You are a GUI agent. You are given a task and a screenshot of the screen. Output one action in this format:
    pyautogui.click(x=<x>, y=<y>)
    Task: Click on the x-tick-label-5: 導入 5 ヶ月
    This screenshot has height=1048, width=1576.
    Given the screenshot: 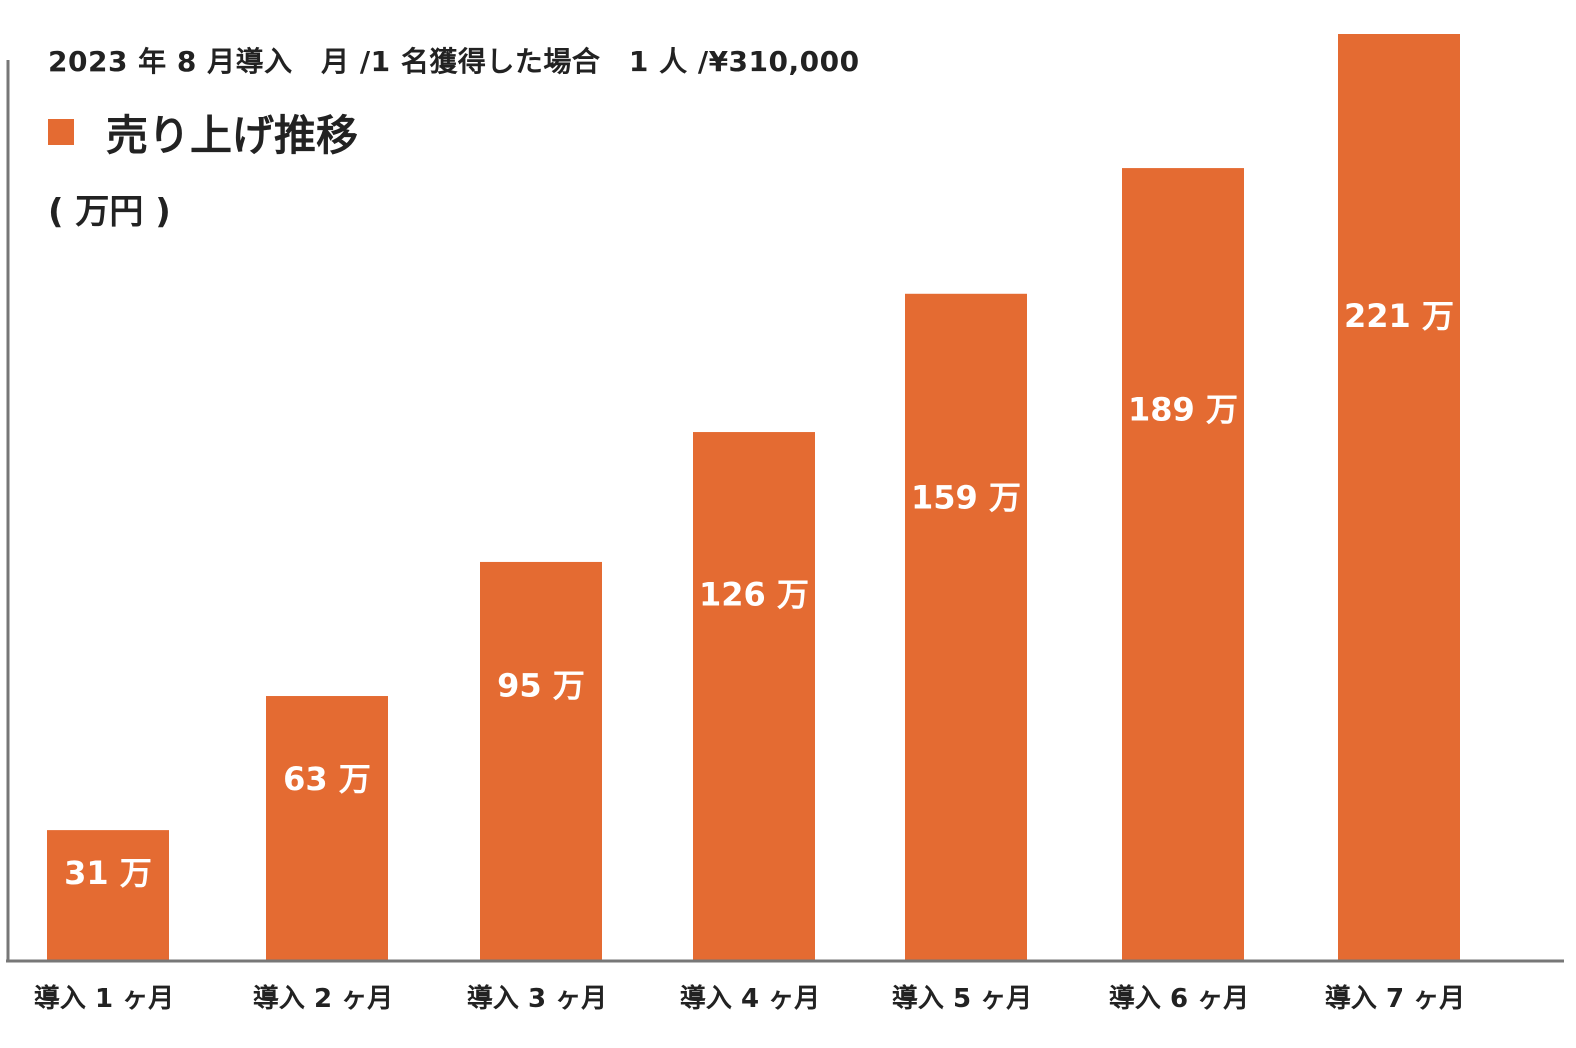 What is the action you would take?
    pyautogui.click(x=962, y=998)
    